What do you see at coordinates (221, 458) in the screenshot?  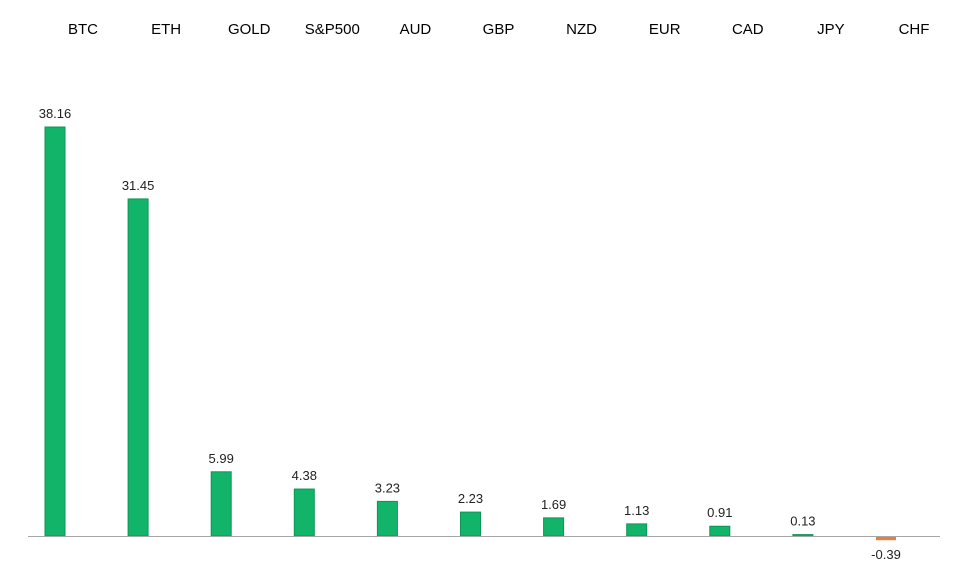 I see `value-label-gold: 5.99` at bounding box center [221, 458].